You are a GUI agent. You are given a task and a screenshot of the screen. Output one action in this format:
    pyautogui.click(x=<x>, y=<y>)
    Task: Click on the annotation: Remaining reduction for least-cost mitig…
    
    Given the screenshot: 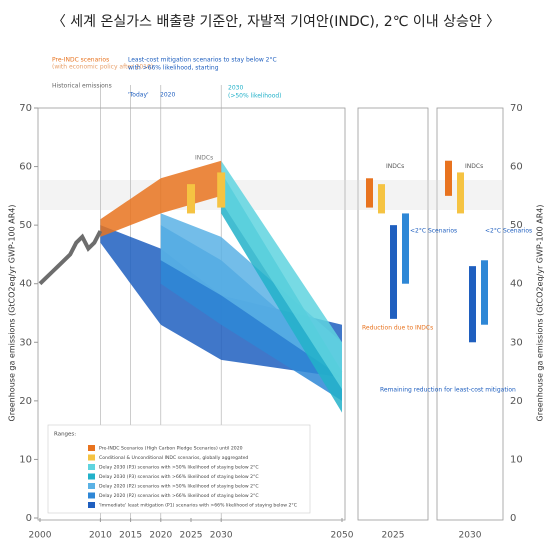 What is the action you would take?
    pyautogui.click(x=448, y=390)
    